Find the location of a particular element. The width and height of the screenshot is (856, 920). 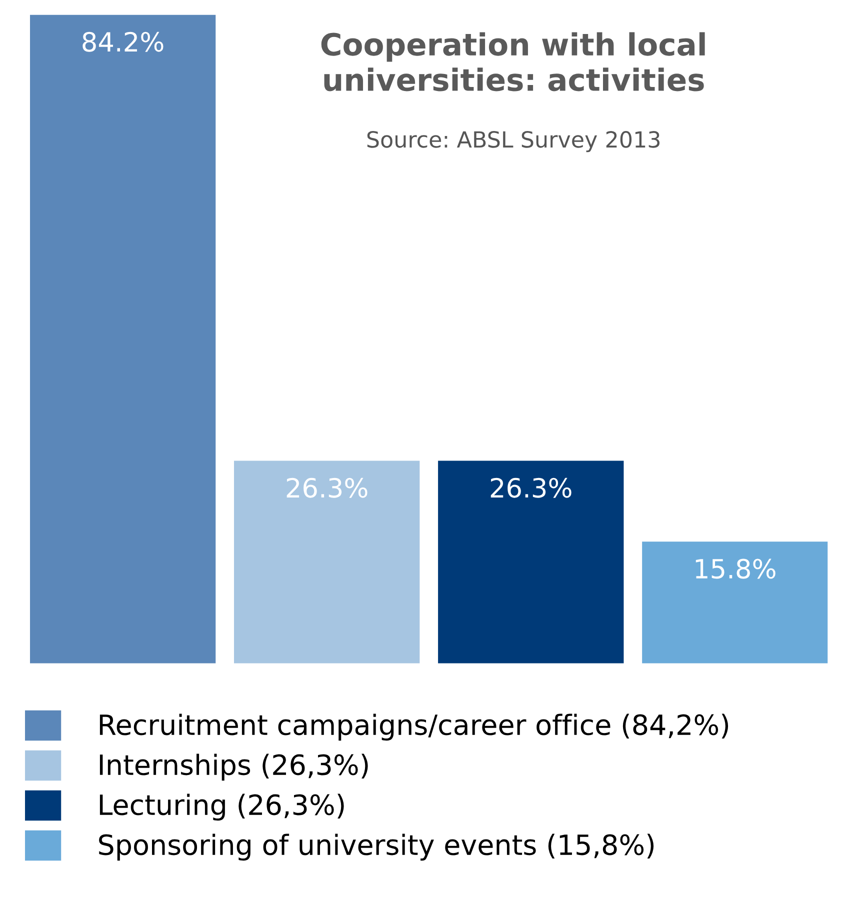

legend-label: Sponsoring of university events (15,8%) is located at coordinates (376, 847).